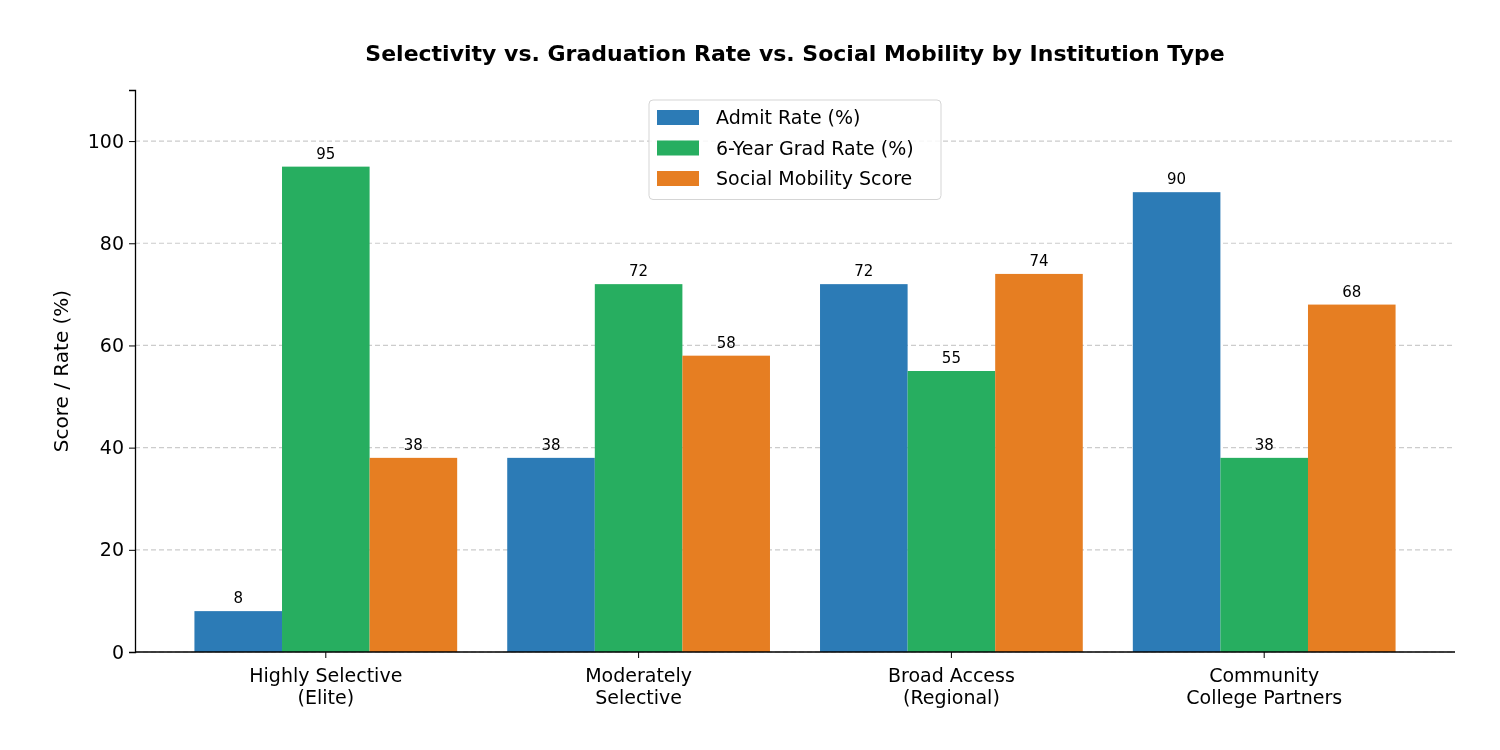  Describe the element at coordinates (111, 242) in the screenshot. I see `y-tick-label: 80` at that location.